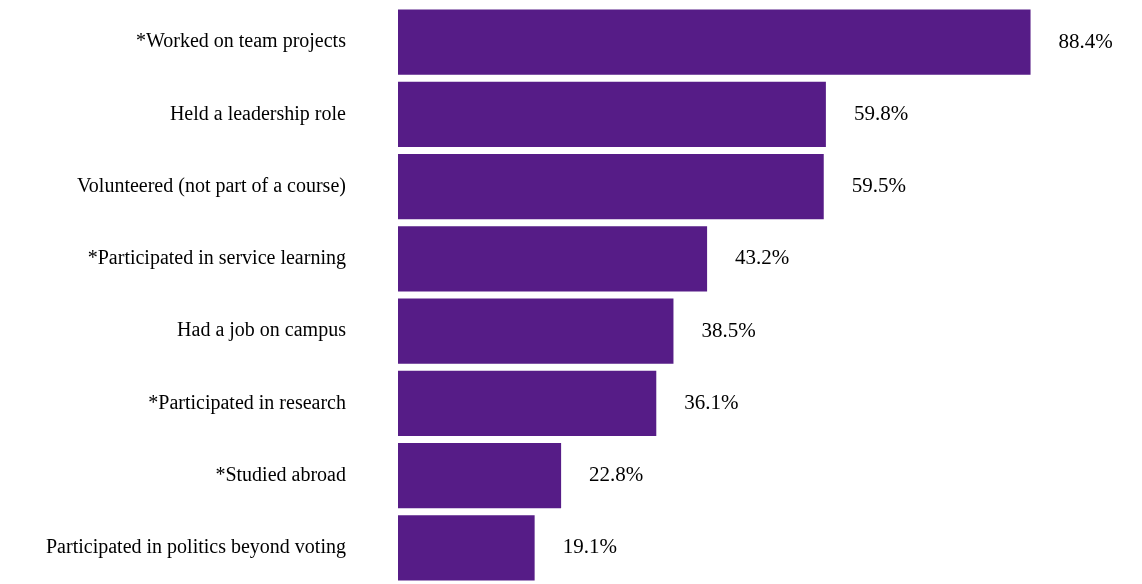 This screenshot has height=584, width=1142. I want to click on data-label: 36.1%, so click(711, 401).